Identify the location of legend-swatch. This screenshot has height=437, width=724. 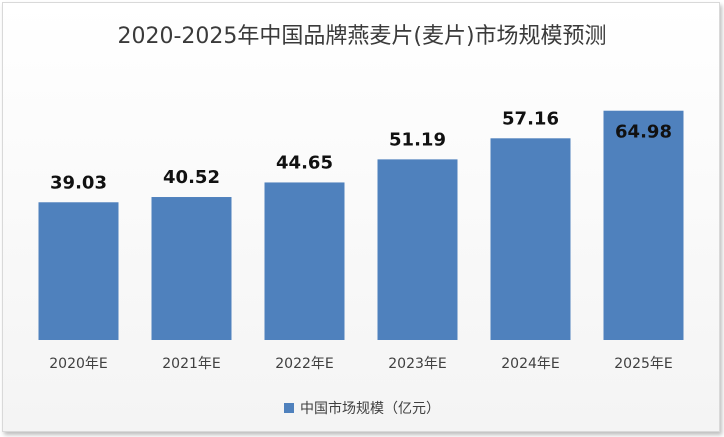
(289, 408).